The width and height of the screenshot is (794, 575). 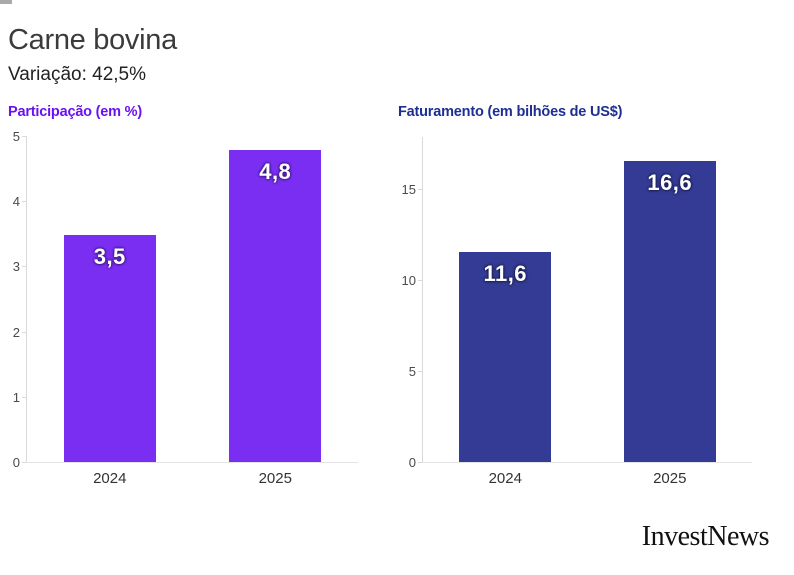 What do you see at coordinates (109, 256) in the screenshot?
I see `bar-value-label: 3,5` at bounding box center [109, 256].